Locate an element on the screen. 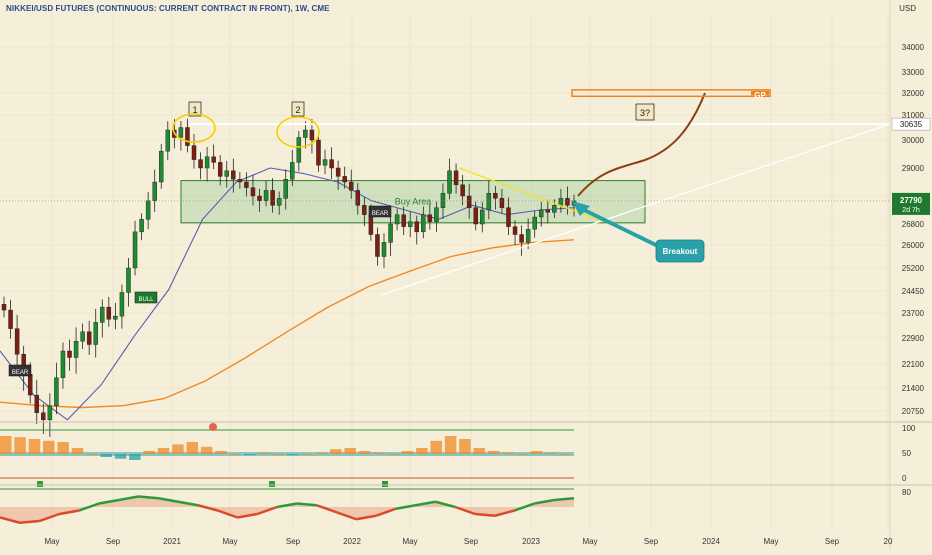  current-price-tag is located at coordinates (911, 203).